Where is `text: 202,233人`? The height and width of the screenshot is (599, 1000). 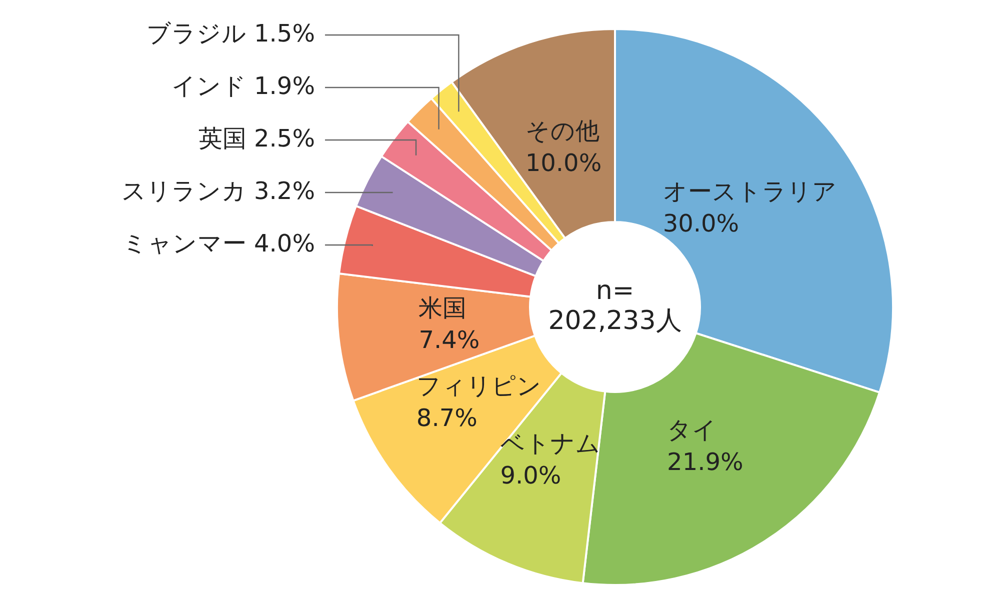
text: 202,233人 is located at coordinates (615, 321).